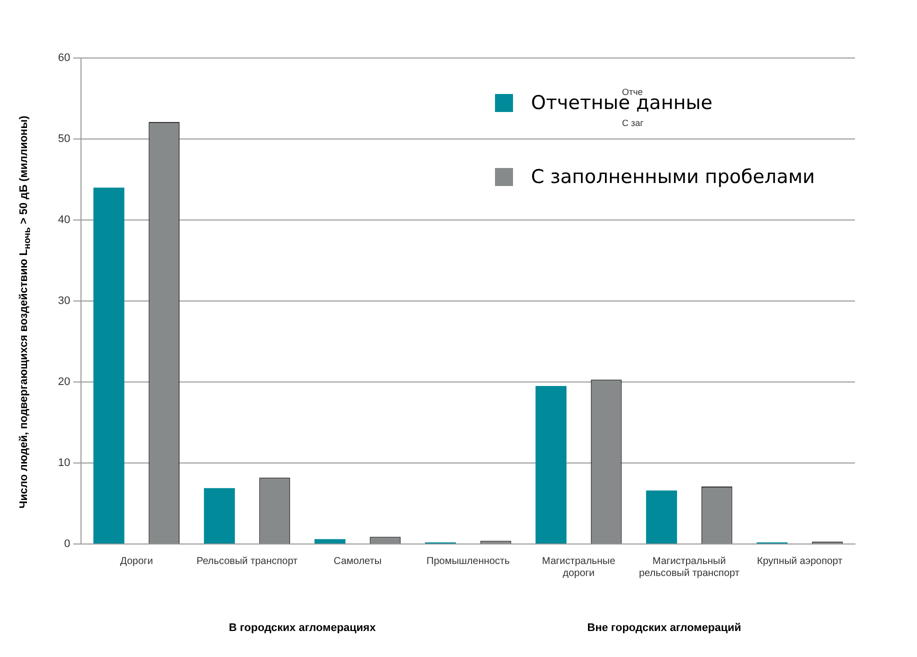 This screenshot has width=917, height=657. I want to click on annotation: С заг, so click(633, 123).